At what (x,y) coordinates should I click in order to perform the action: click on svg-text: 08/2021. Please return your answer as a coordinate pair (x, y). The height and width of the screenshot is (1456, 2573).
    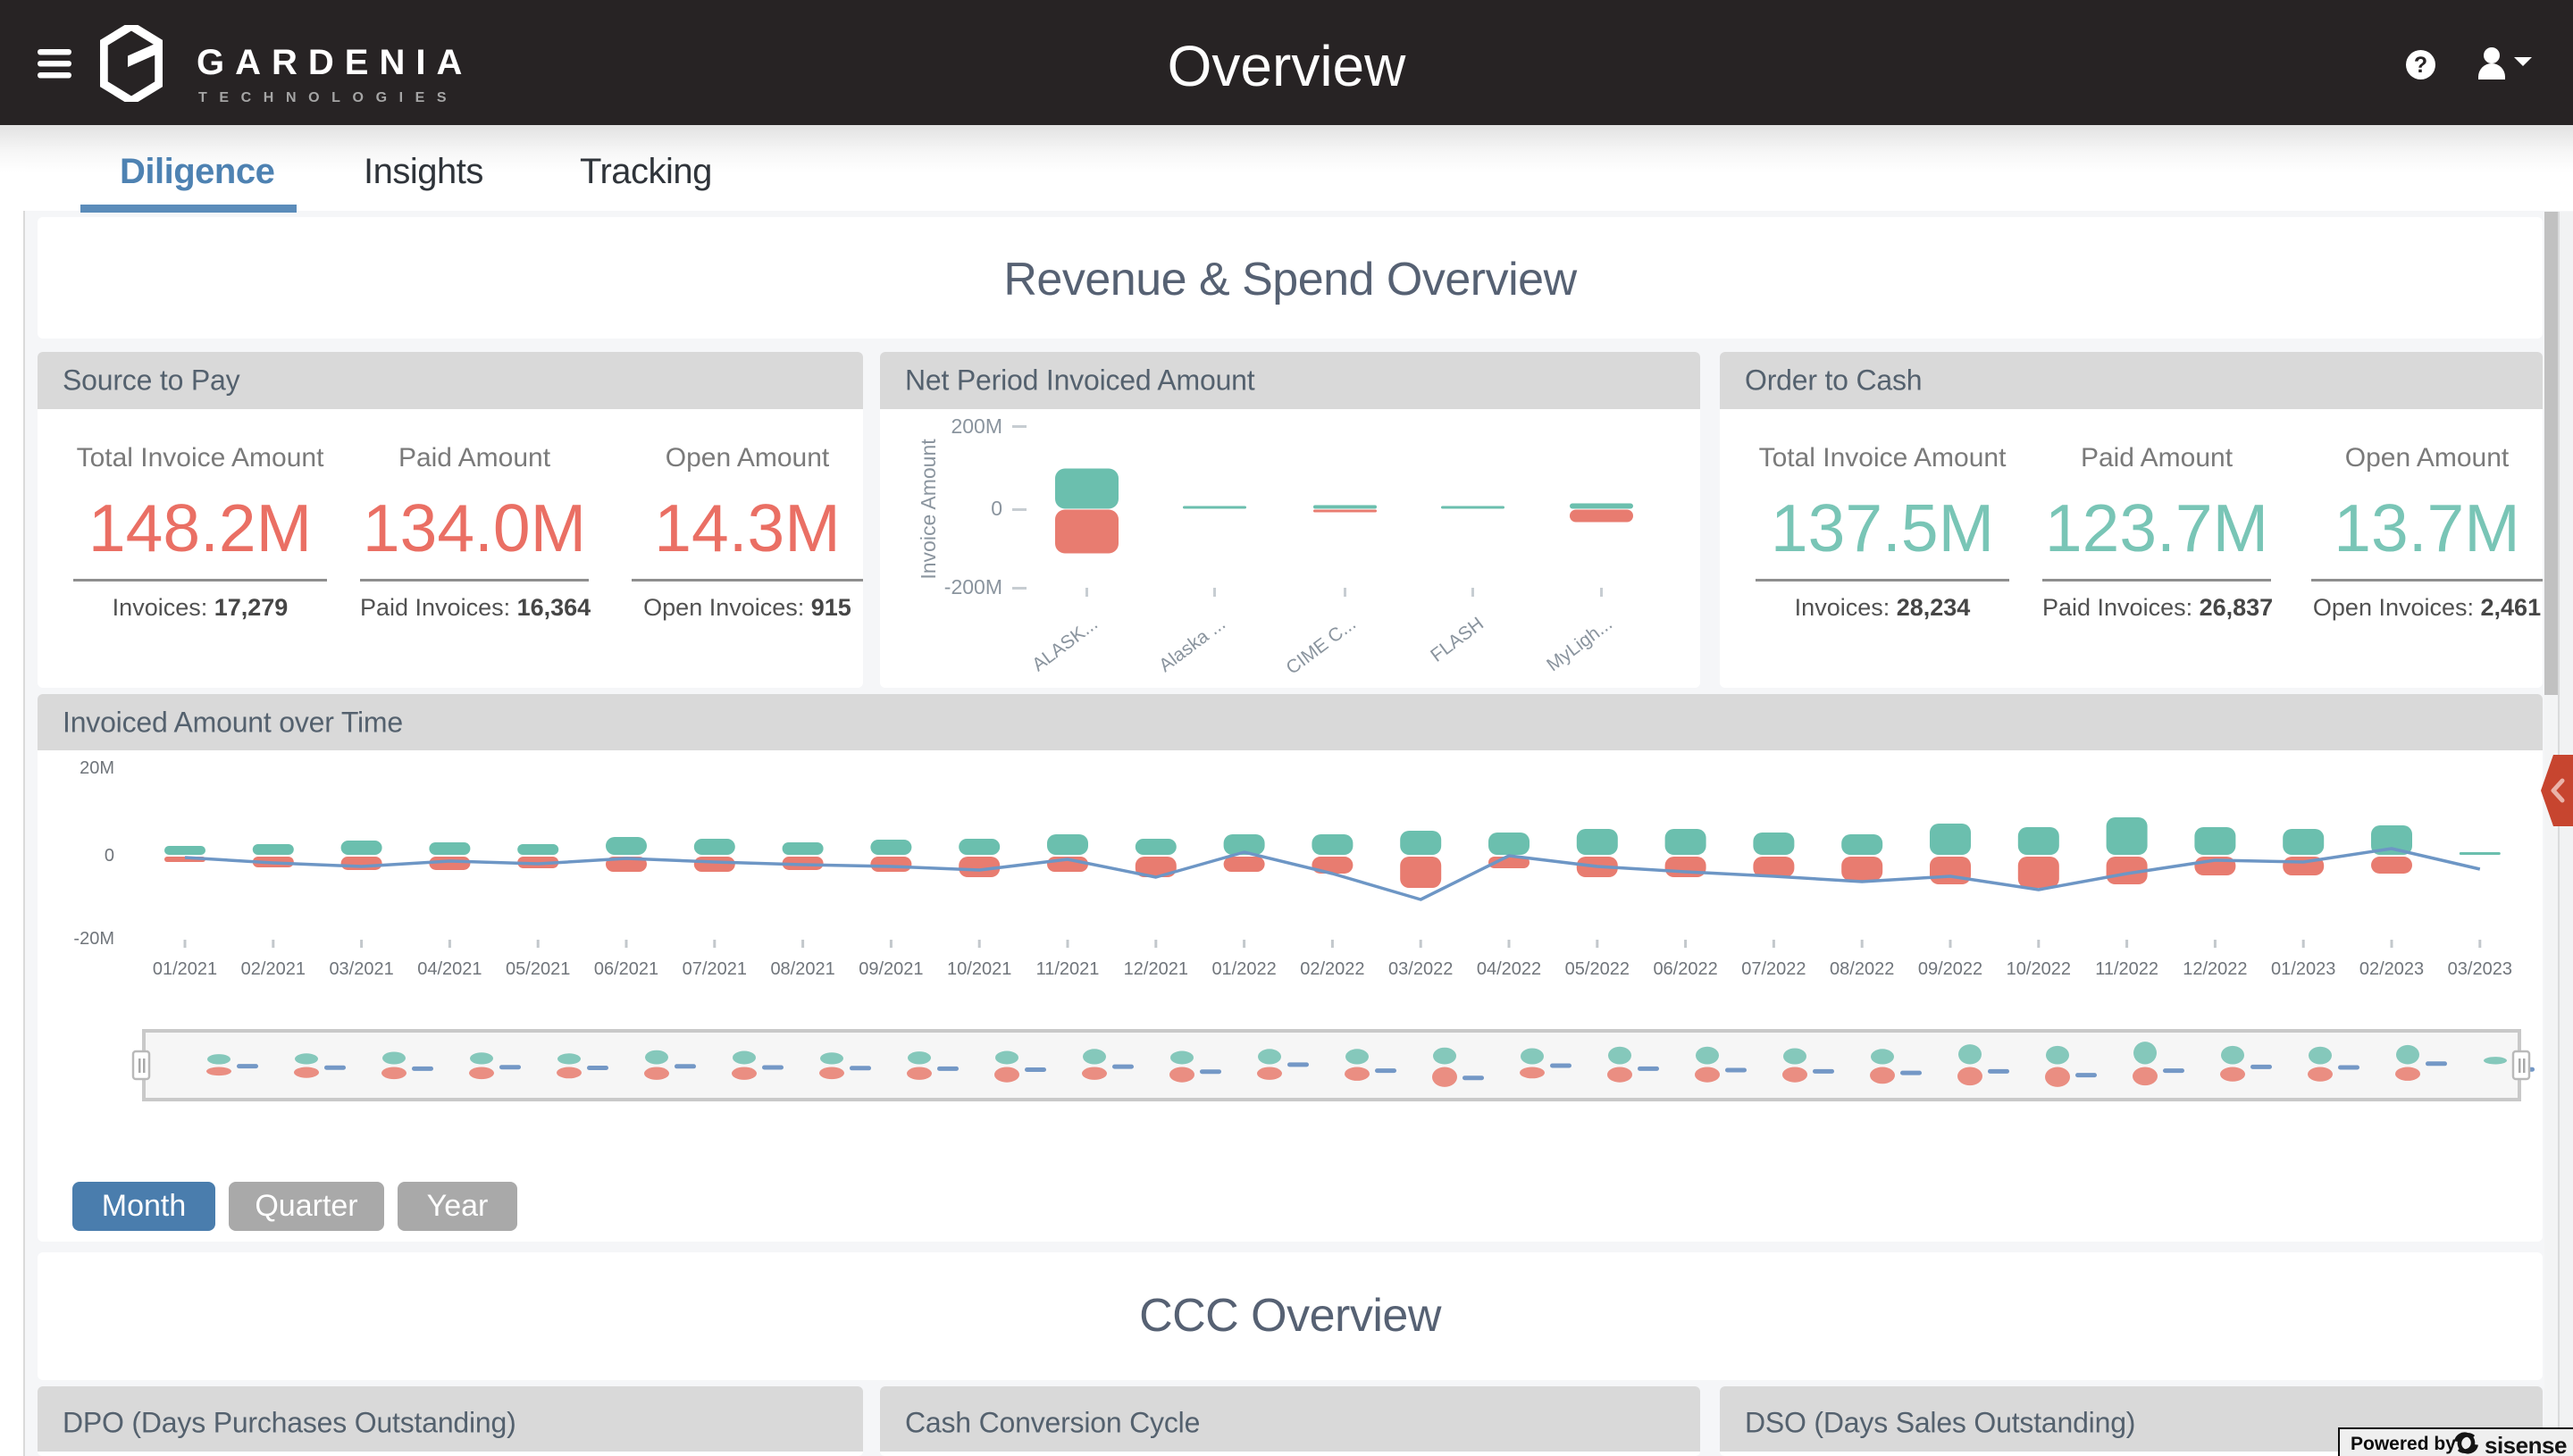
    Looking at the image, I should click on (802, 969).